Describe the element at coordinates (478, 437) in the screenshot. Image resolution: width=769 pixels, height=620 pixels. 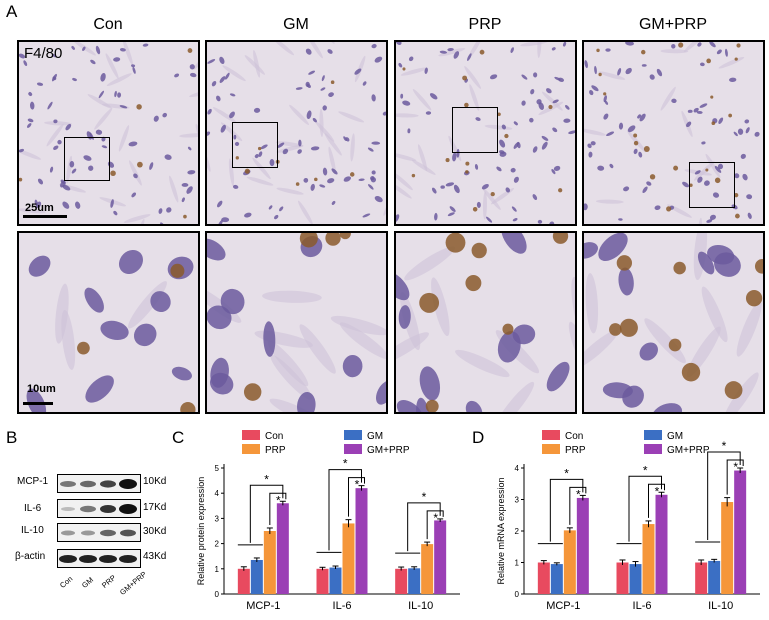
I see `panel-label-d: D` at that location.